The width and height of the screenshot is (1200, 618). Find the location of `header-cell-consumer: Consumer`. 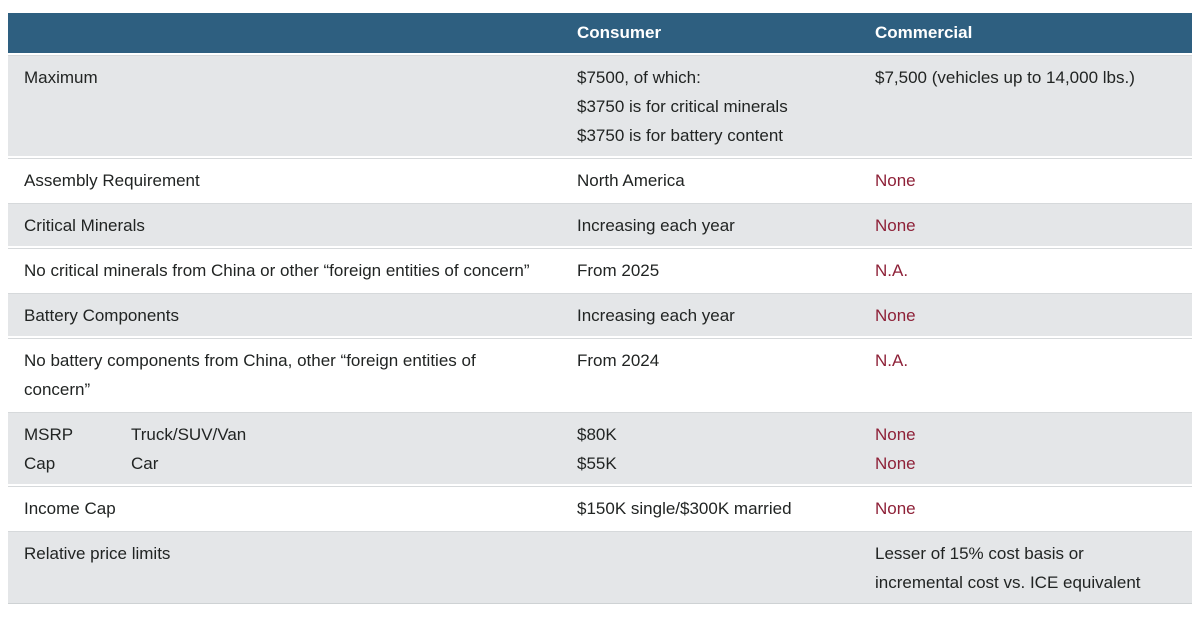

header-cell-consumer: Consumer is located at coordinates (710, 33).